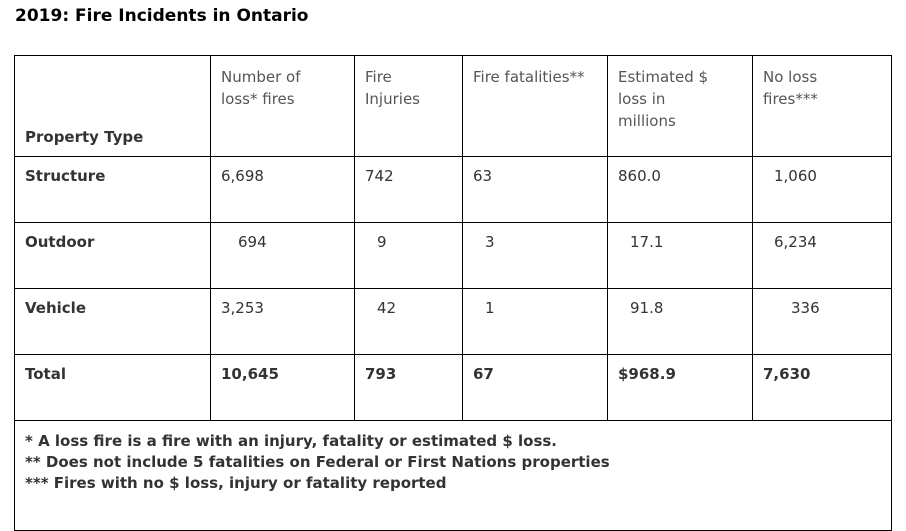  Describe the element at coordinates (680, 387) in the screenshot. I see `cell: $968.9` at that location.